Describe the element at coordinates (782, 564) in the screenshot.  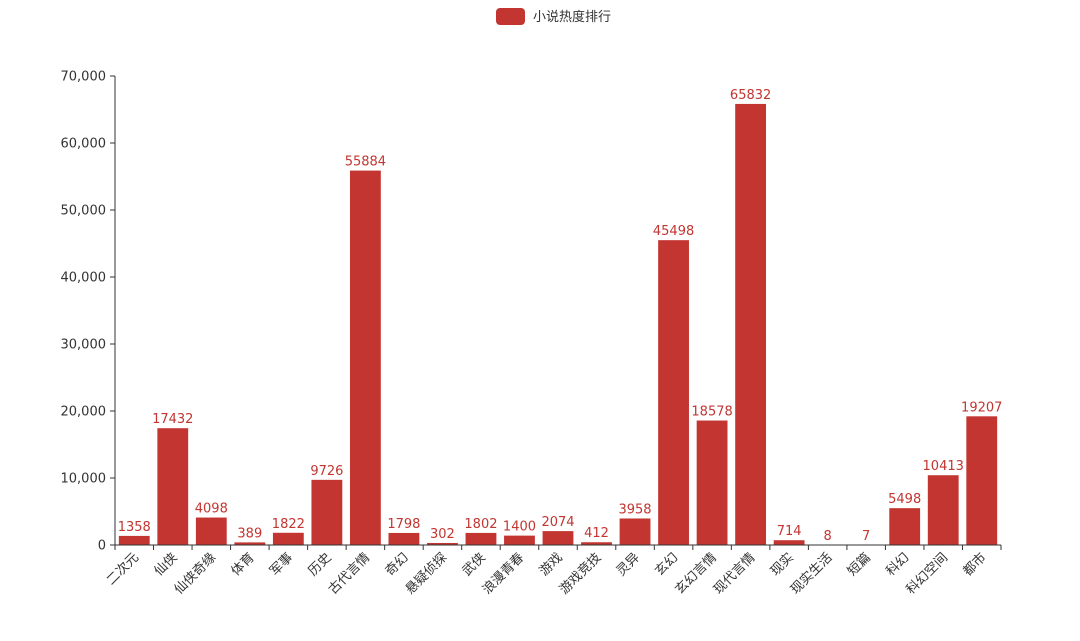
I see `x-category-label: 现实` at that location.